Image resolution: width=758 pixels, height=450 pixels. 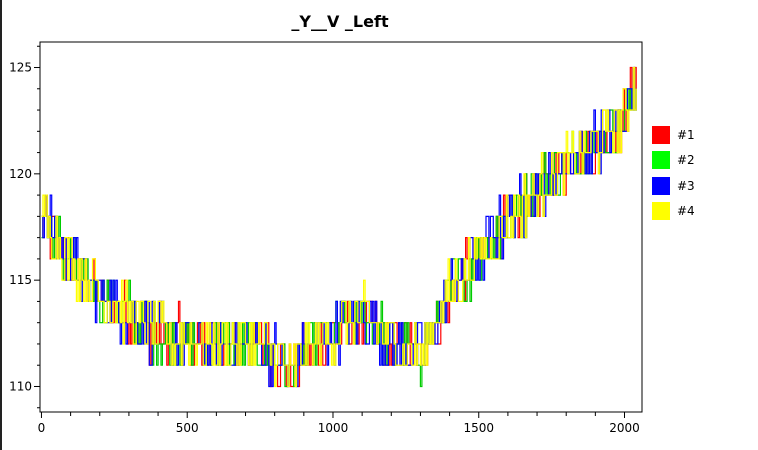 What do you see at coordinates (673, 186) in the screenshot?
I see `legend-item-3: #3` at bounding box center [673, 186].